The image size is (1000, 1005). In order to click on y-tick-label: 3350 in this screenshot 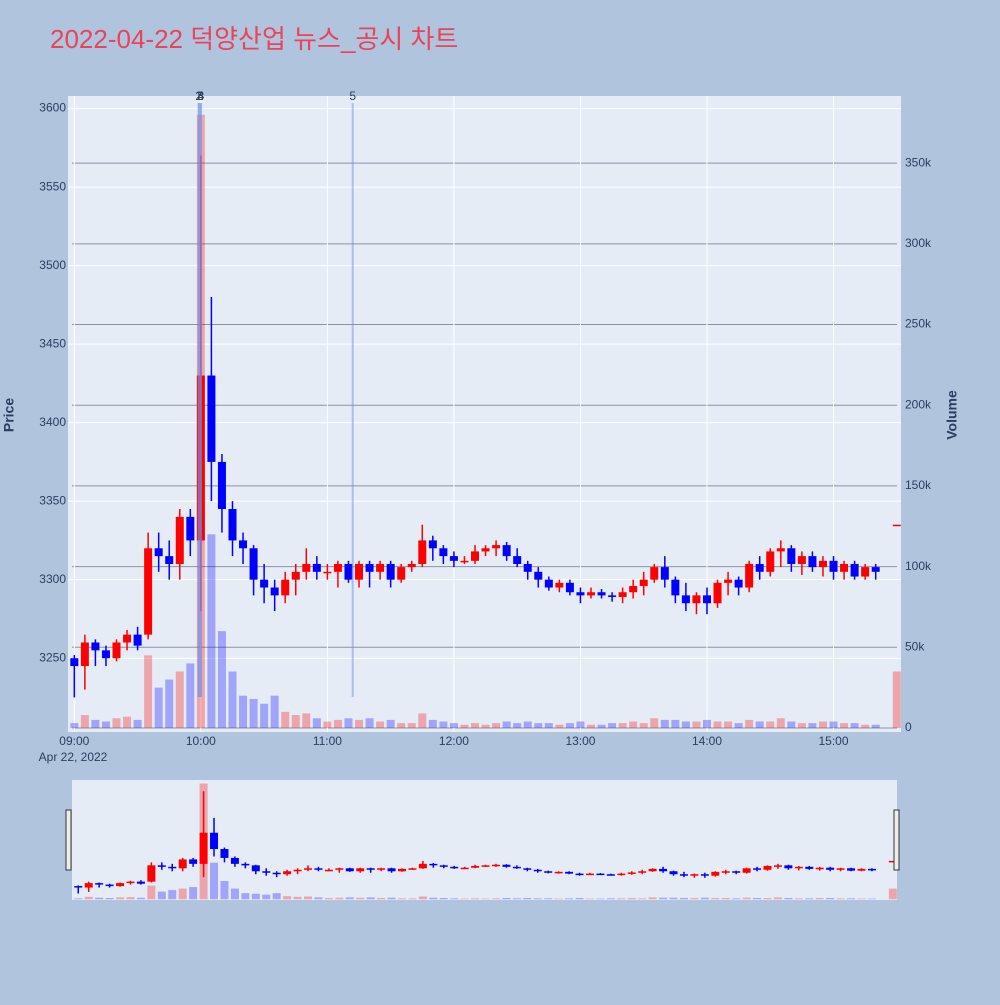, I will do `click(52, 500)`.